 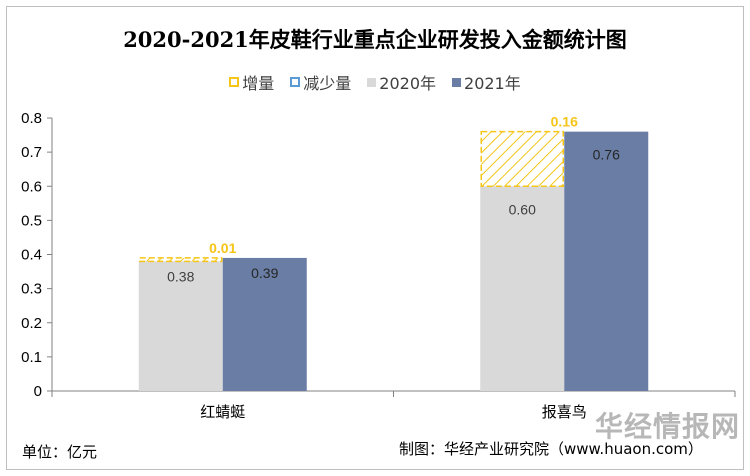 I want to click on legend-label: 2021年, so click(x=492, y=83).